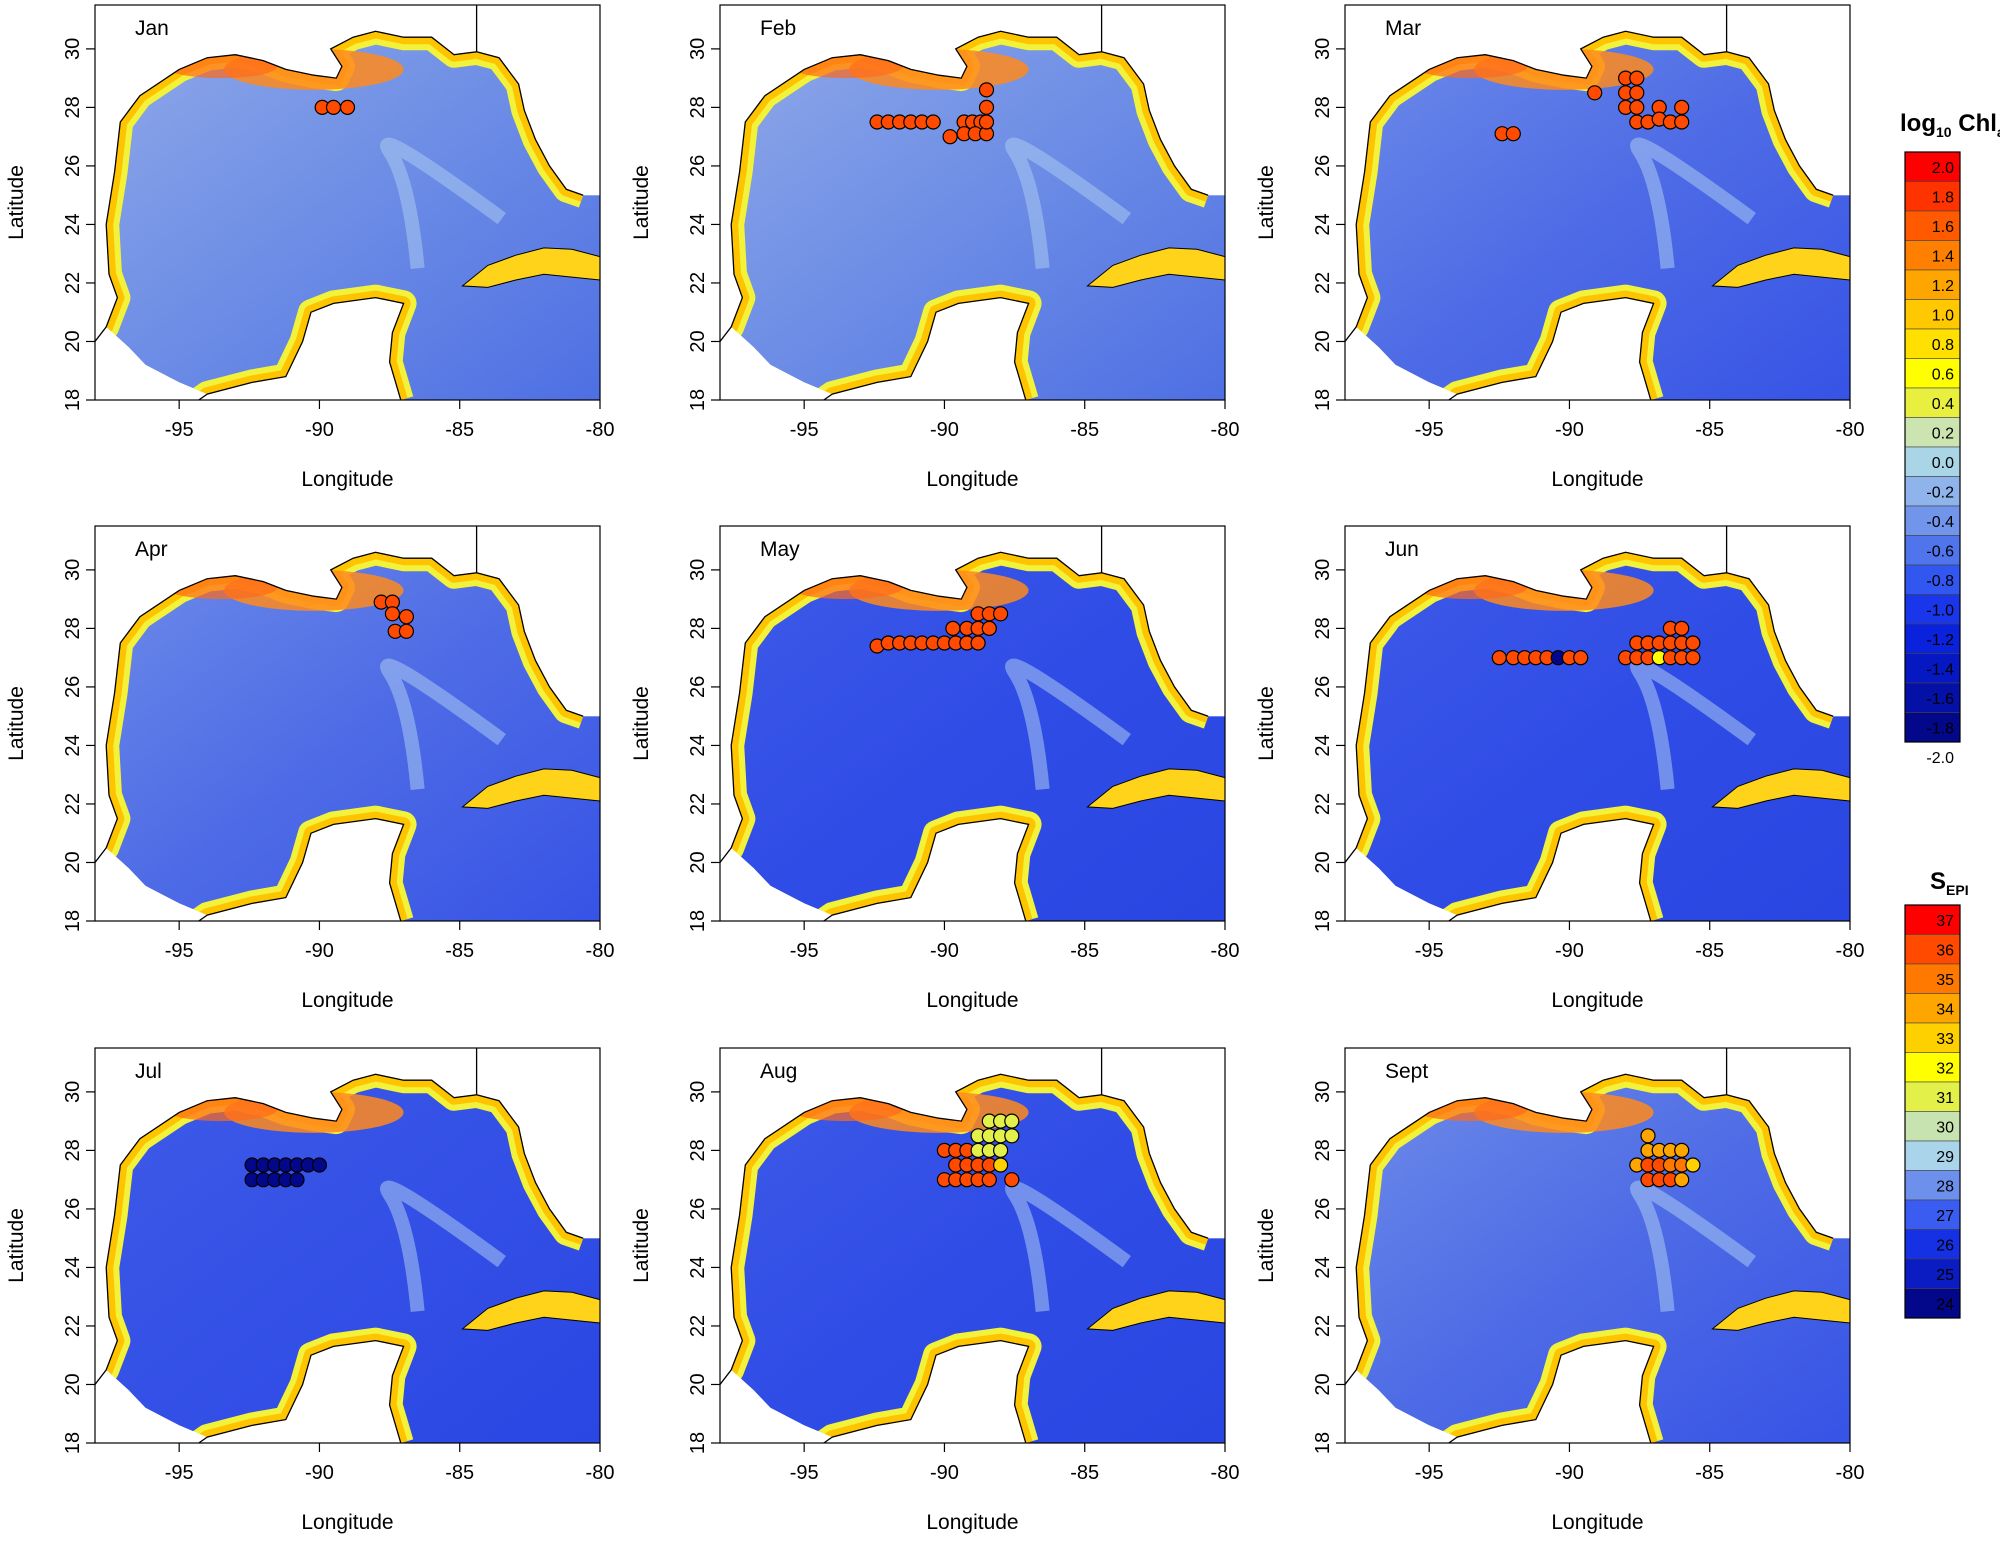  I want to click on legend-tick-label: 0.2, so click(1943, 433).